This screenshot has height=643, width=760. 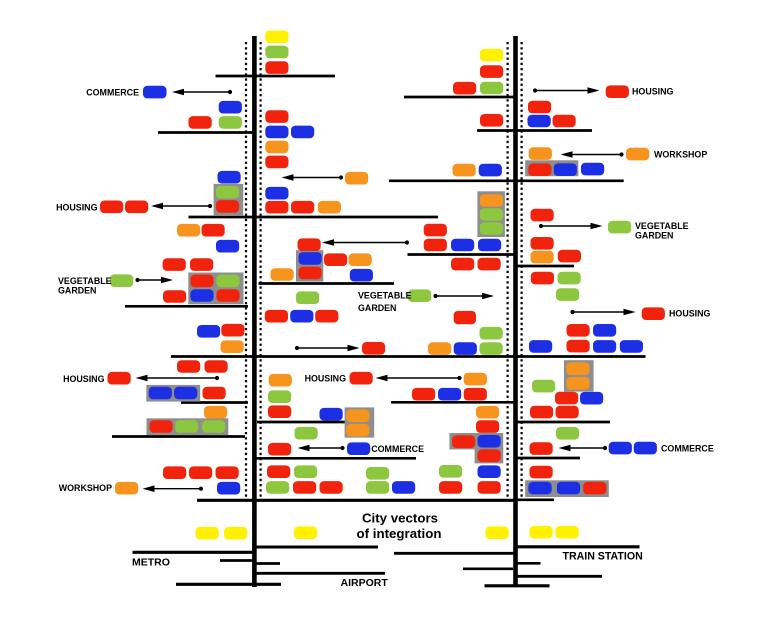 I want to click on svg-text: of integration, so click(x=399, y=533).